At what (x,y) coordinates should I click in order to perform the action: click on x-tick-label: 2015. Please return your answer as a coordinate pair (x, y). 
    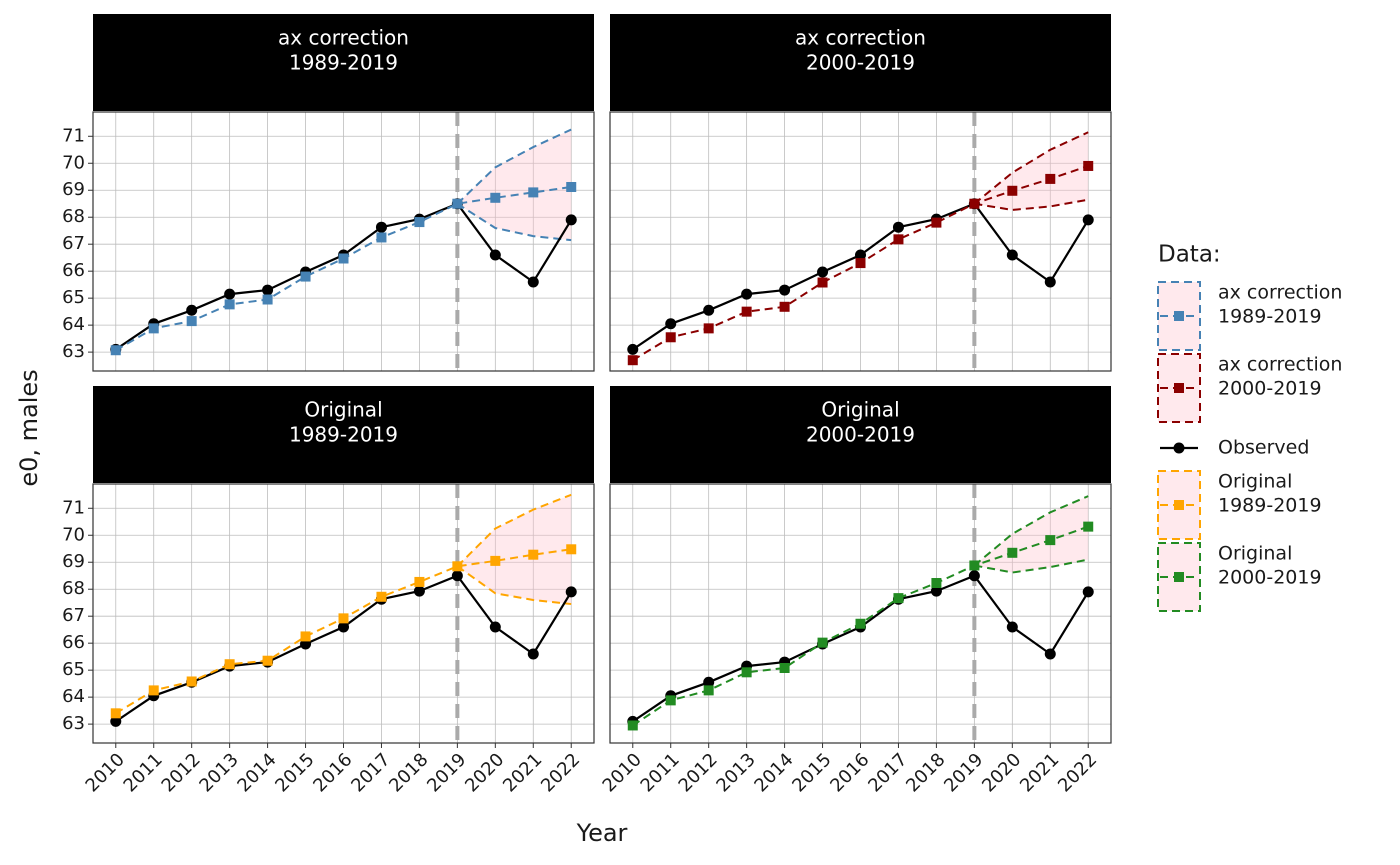
    Looking at the image, I should click on (294, 772).